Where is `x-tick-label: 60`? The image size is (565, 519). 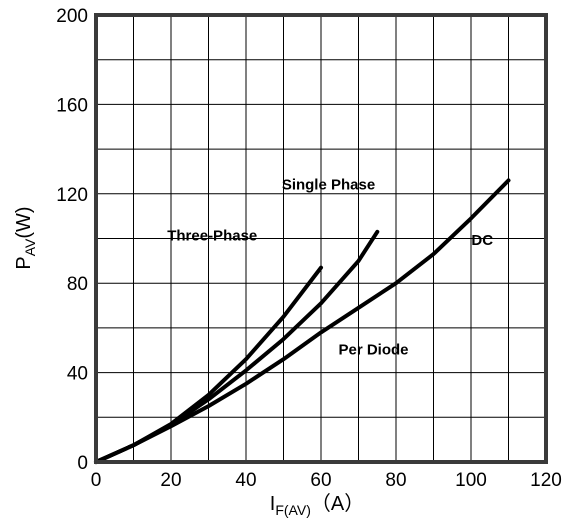 x-tick-label: 60 is located at coordinates (320, 480).